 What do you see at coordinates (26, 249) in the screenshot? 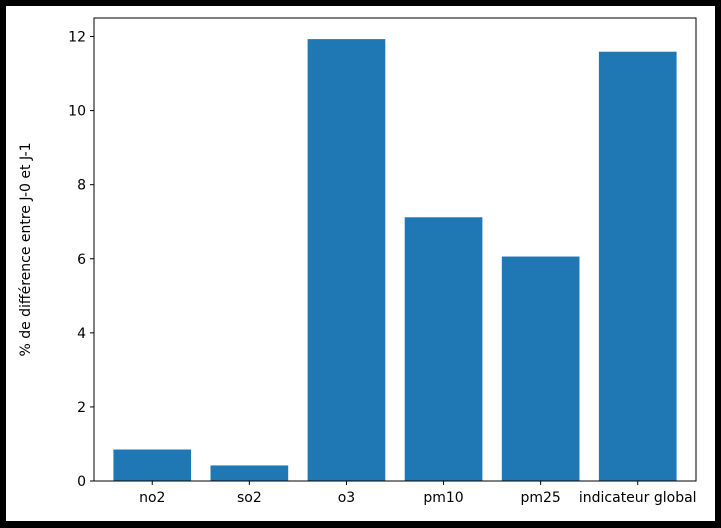
I see `y-axis-label: % de différence entre J-0 et J-1` at bounding box center [26, 249].